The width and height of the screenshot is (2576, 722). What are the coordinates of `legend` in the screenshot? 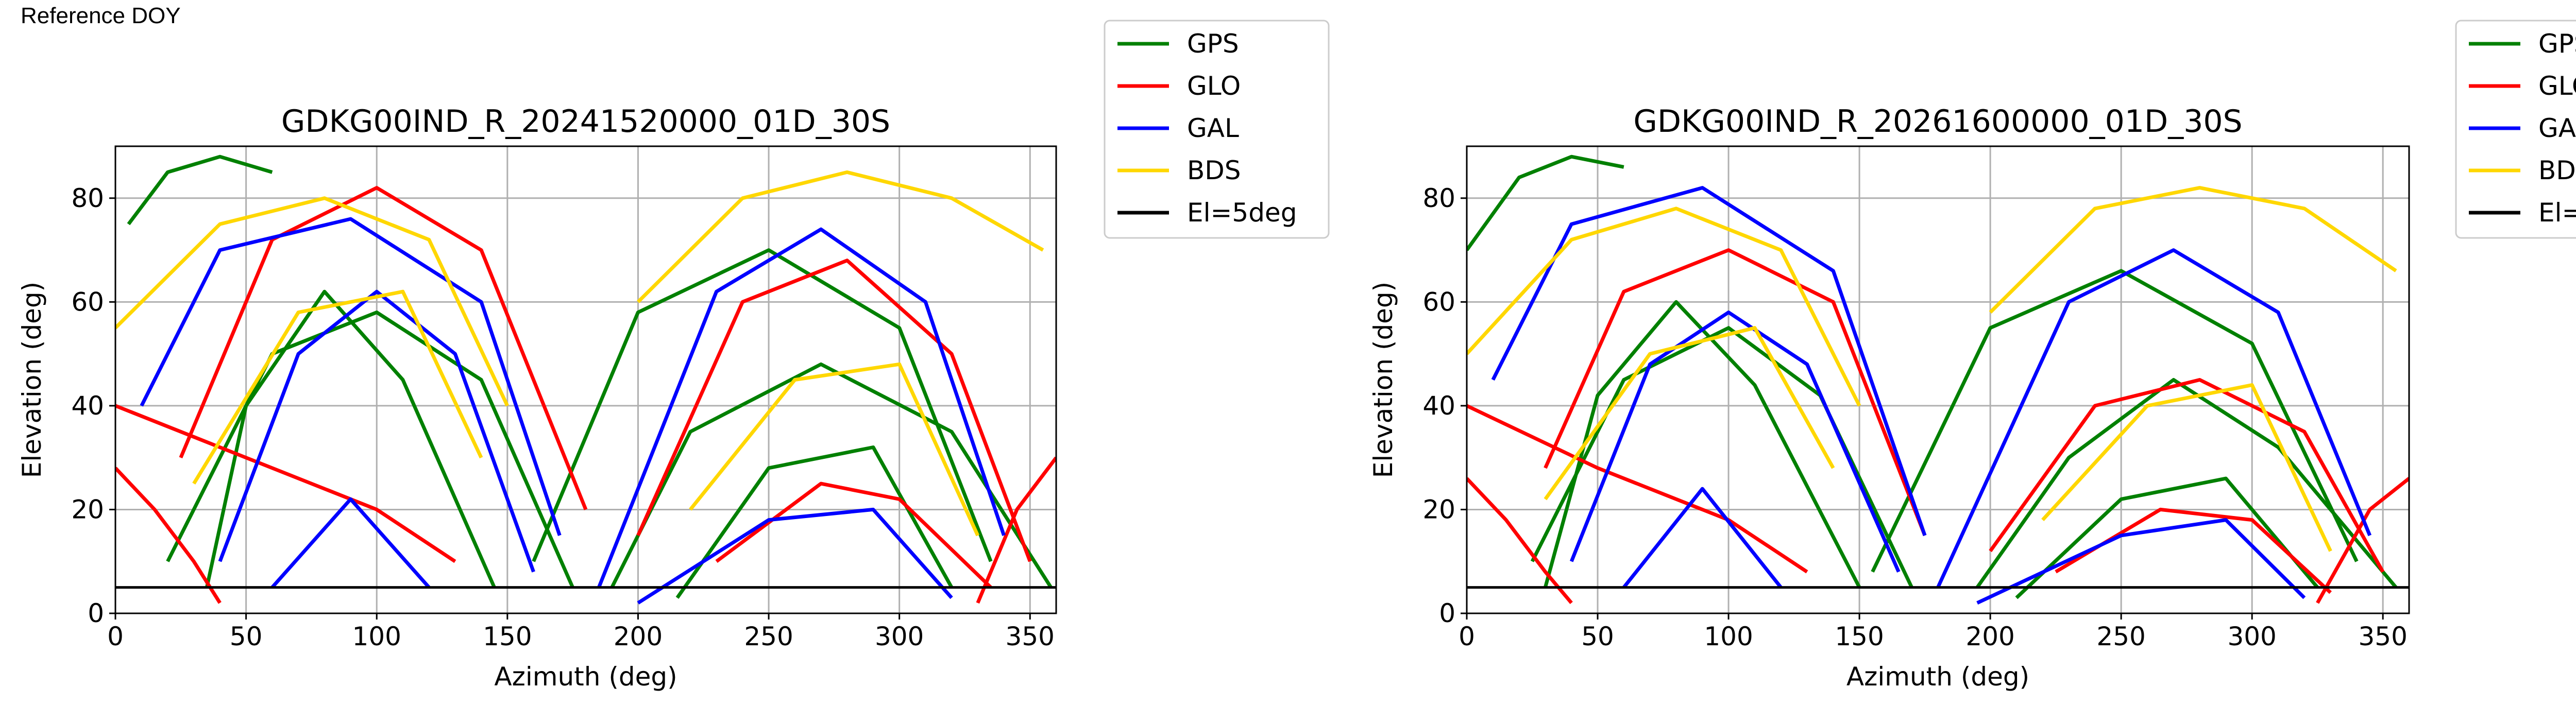 It's located at (1217, 129).